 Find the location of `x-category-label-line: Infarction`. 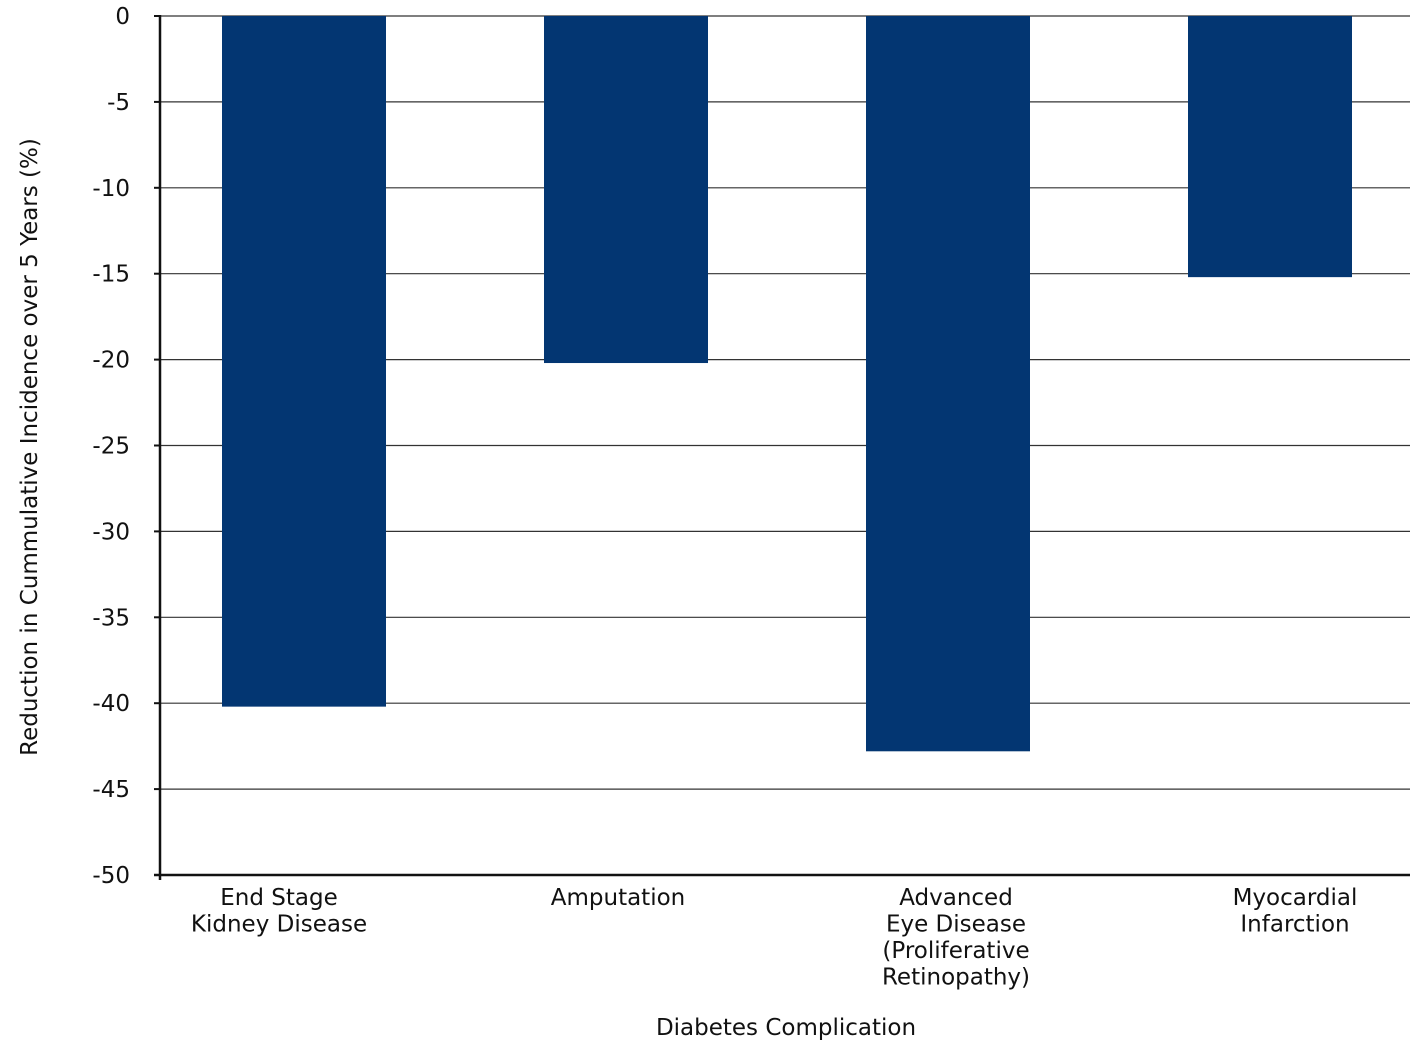

x-category-label-line: Infarction is located at coordinates (1294, 925).